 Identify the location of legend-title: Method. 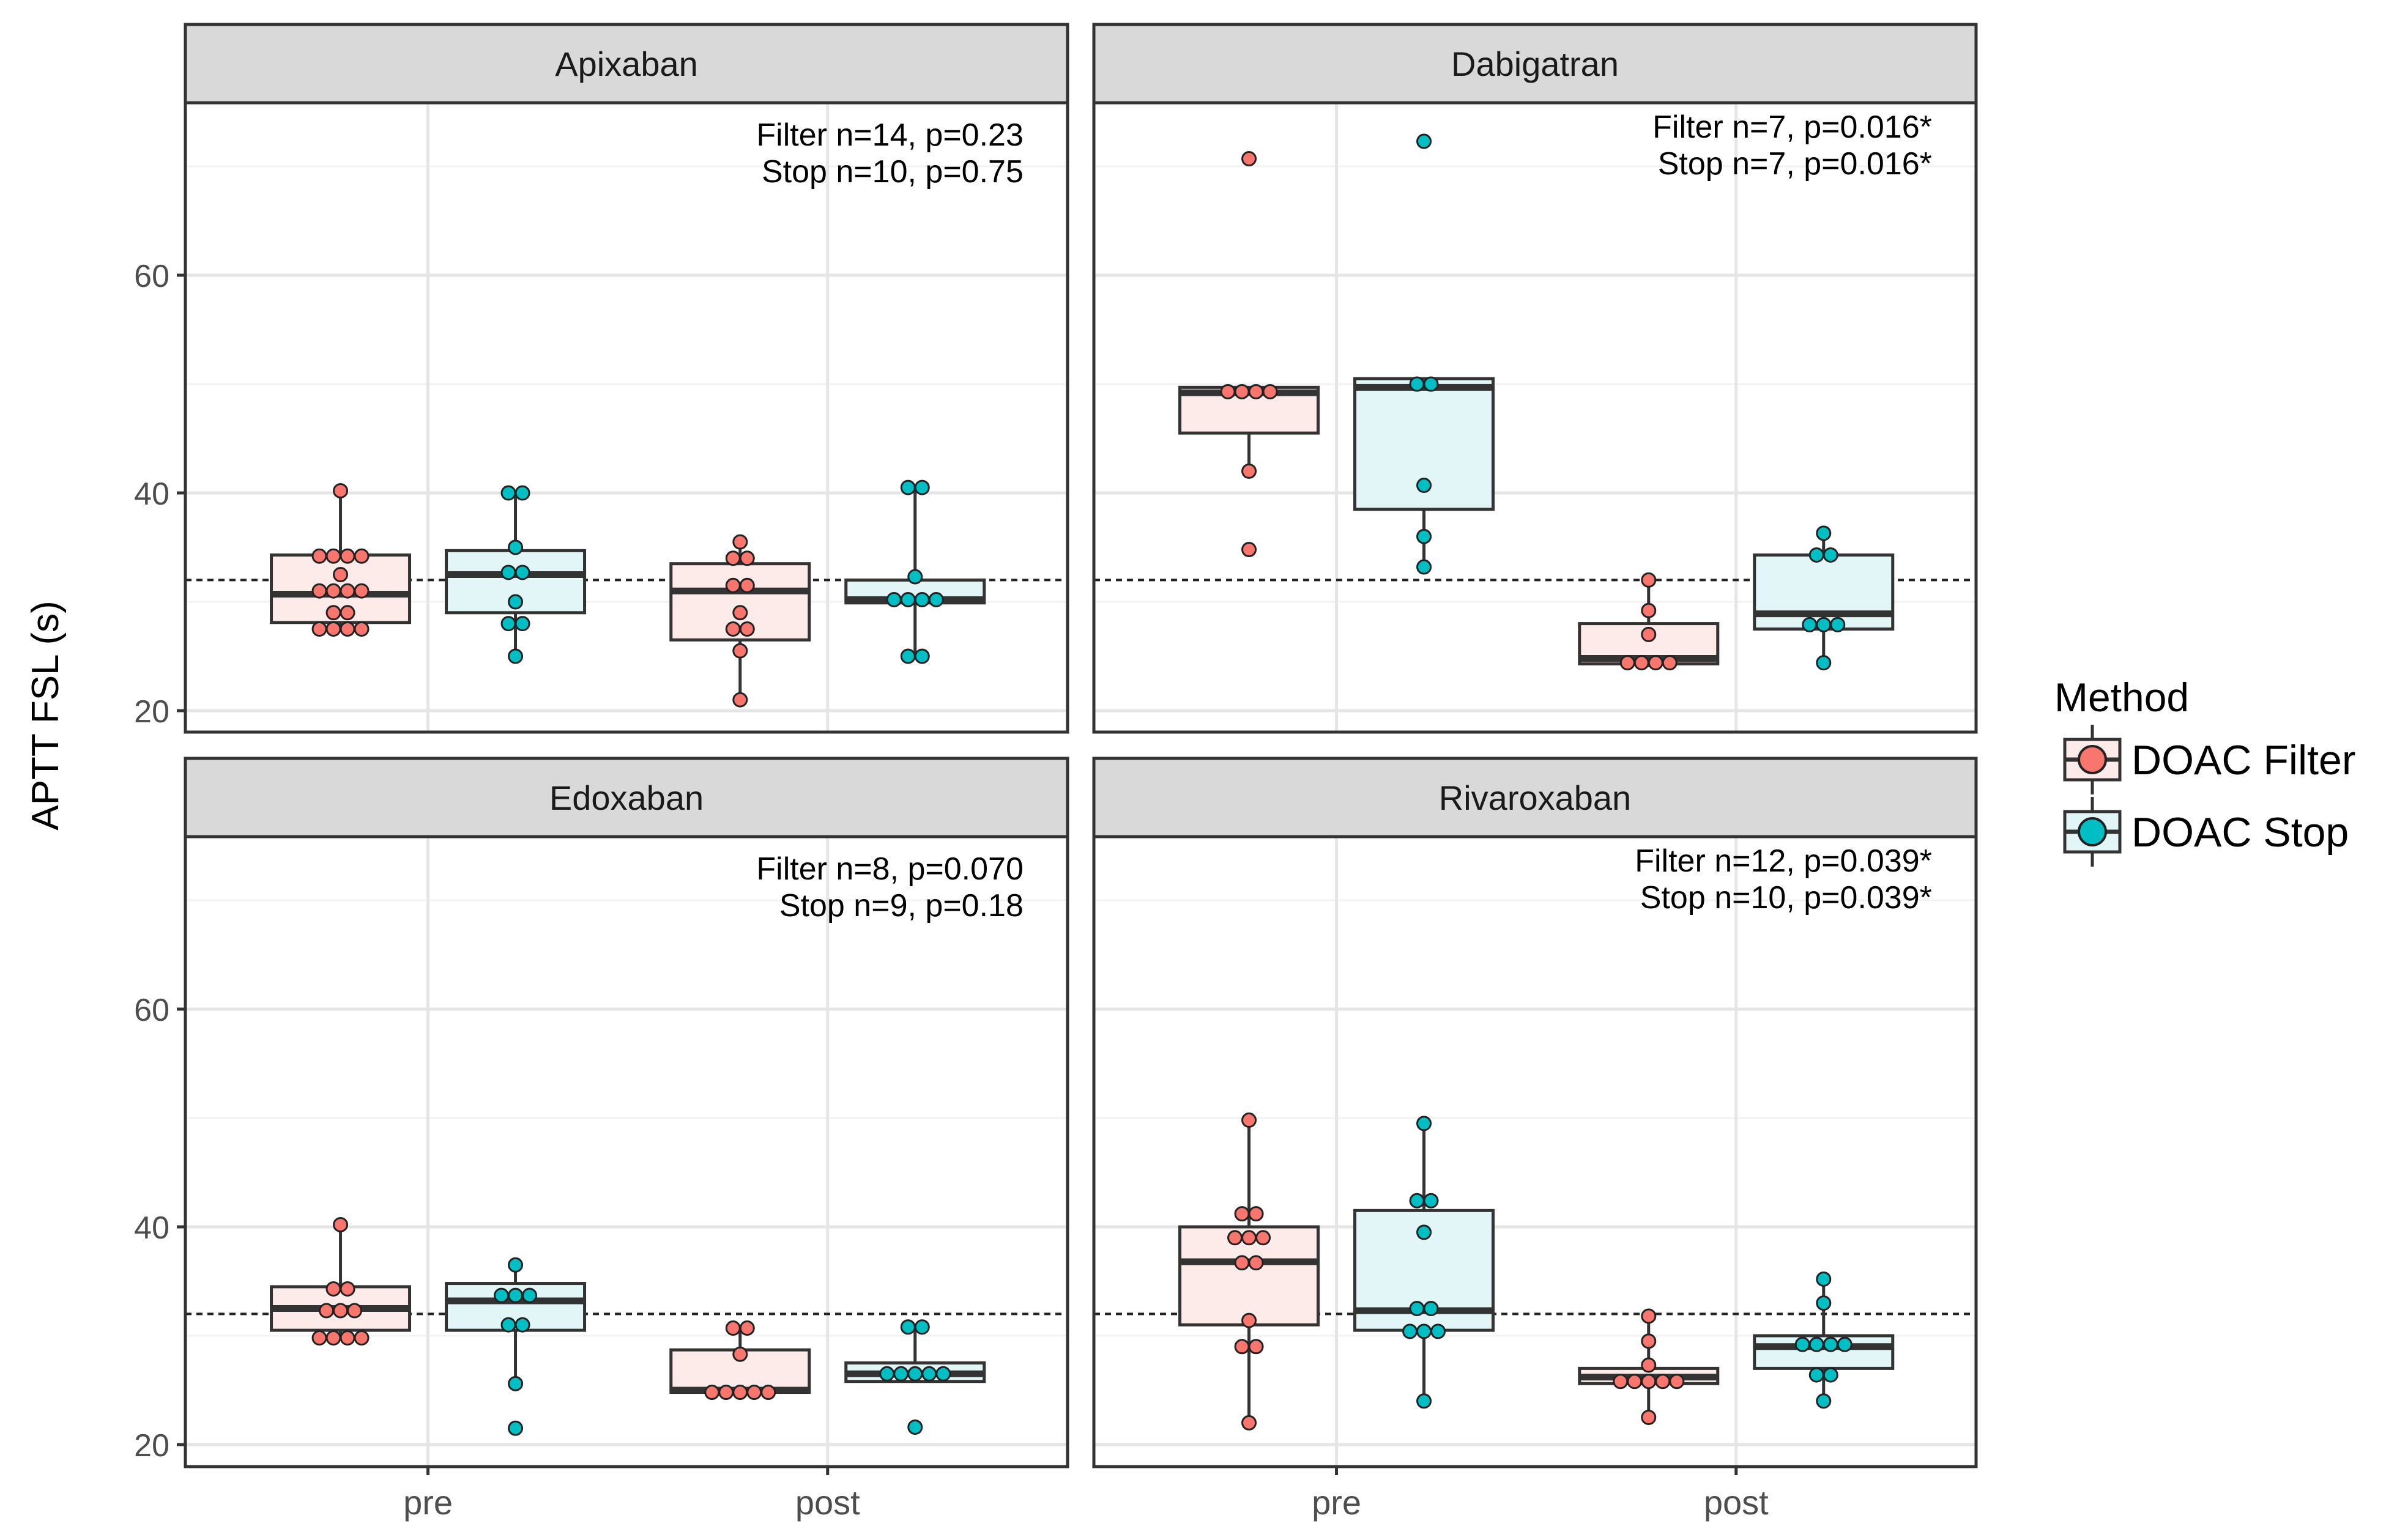
(2121, 697).